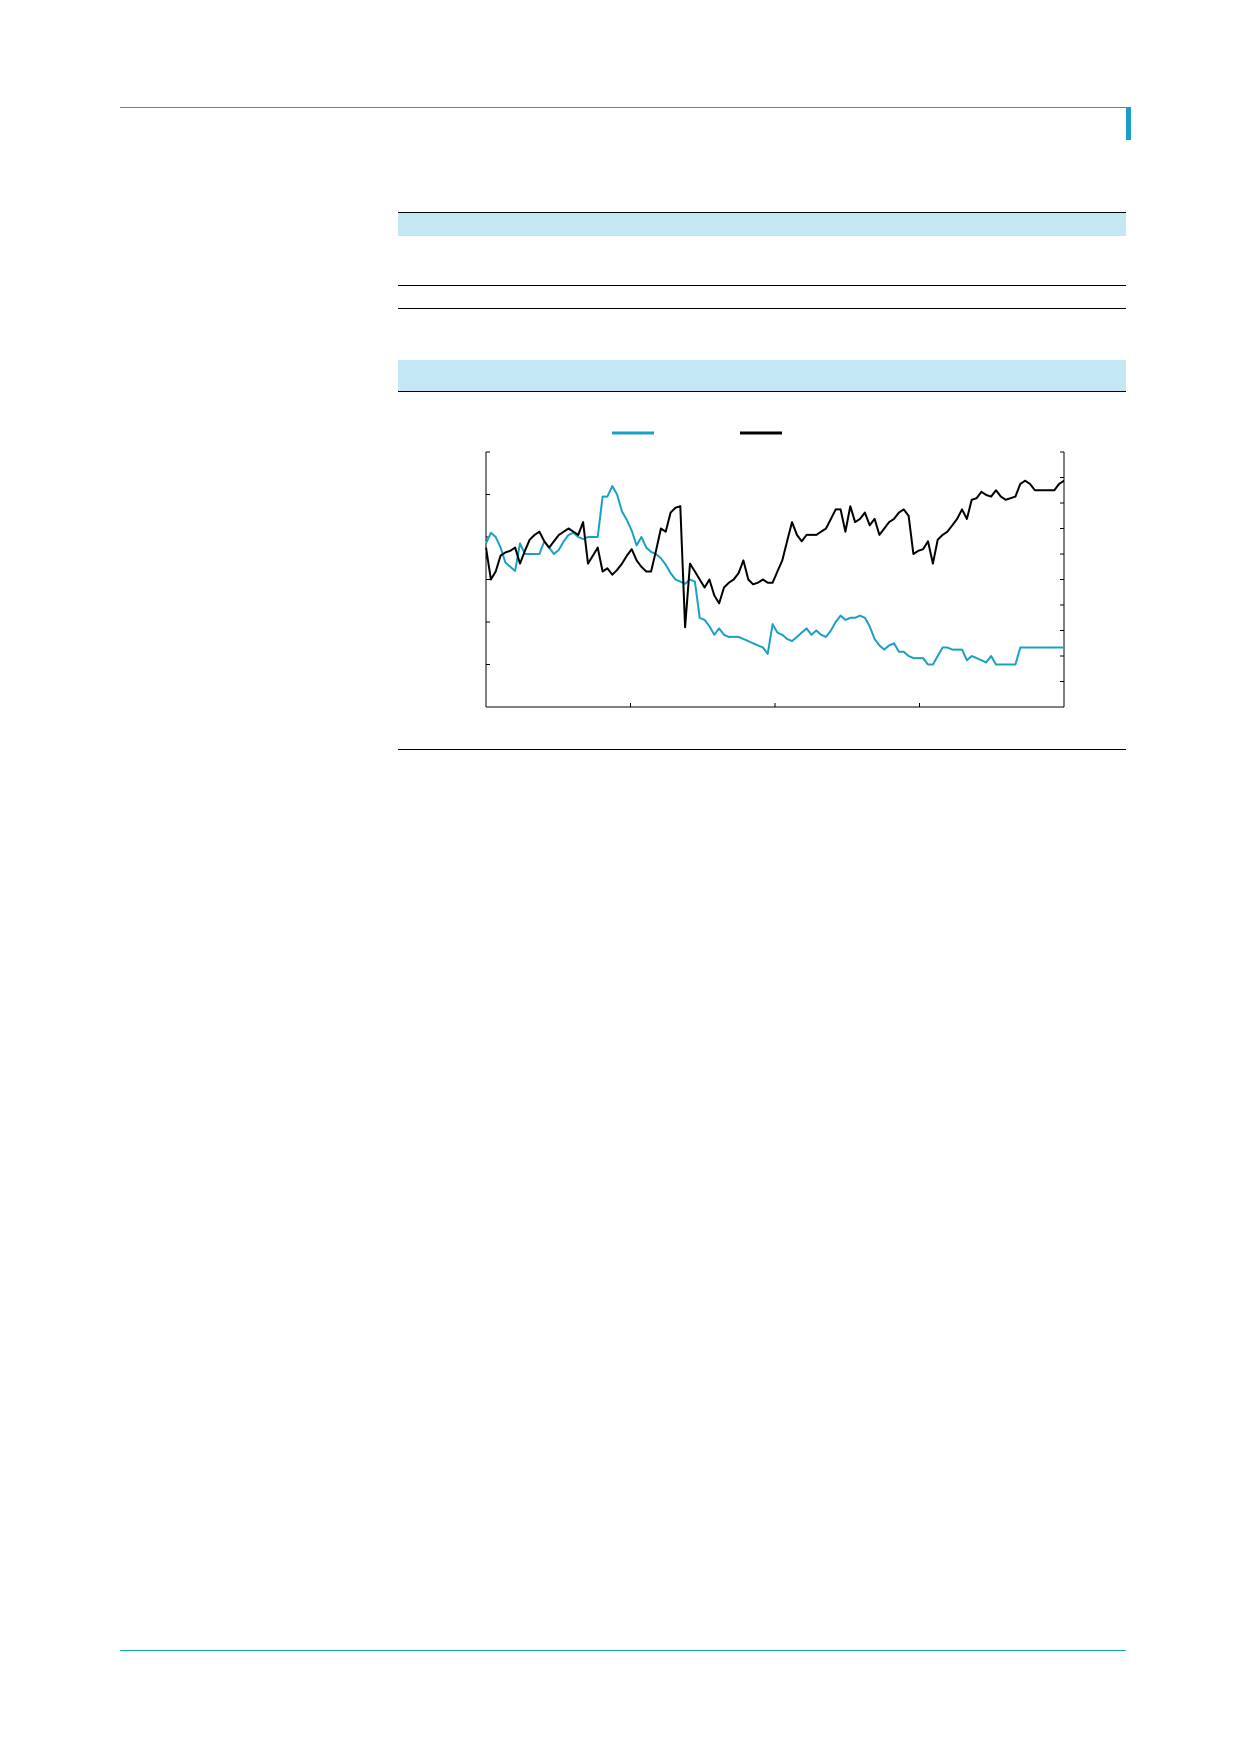 Image resolution: width=1240 pixels, height=1754 pixels. I want to click on table-header-band, so click(762, 224).